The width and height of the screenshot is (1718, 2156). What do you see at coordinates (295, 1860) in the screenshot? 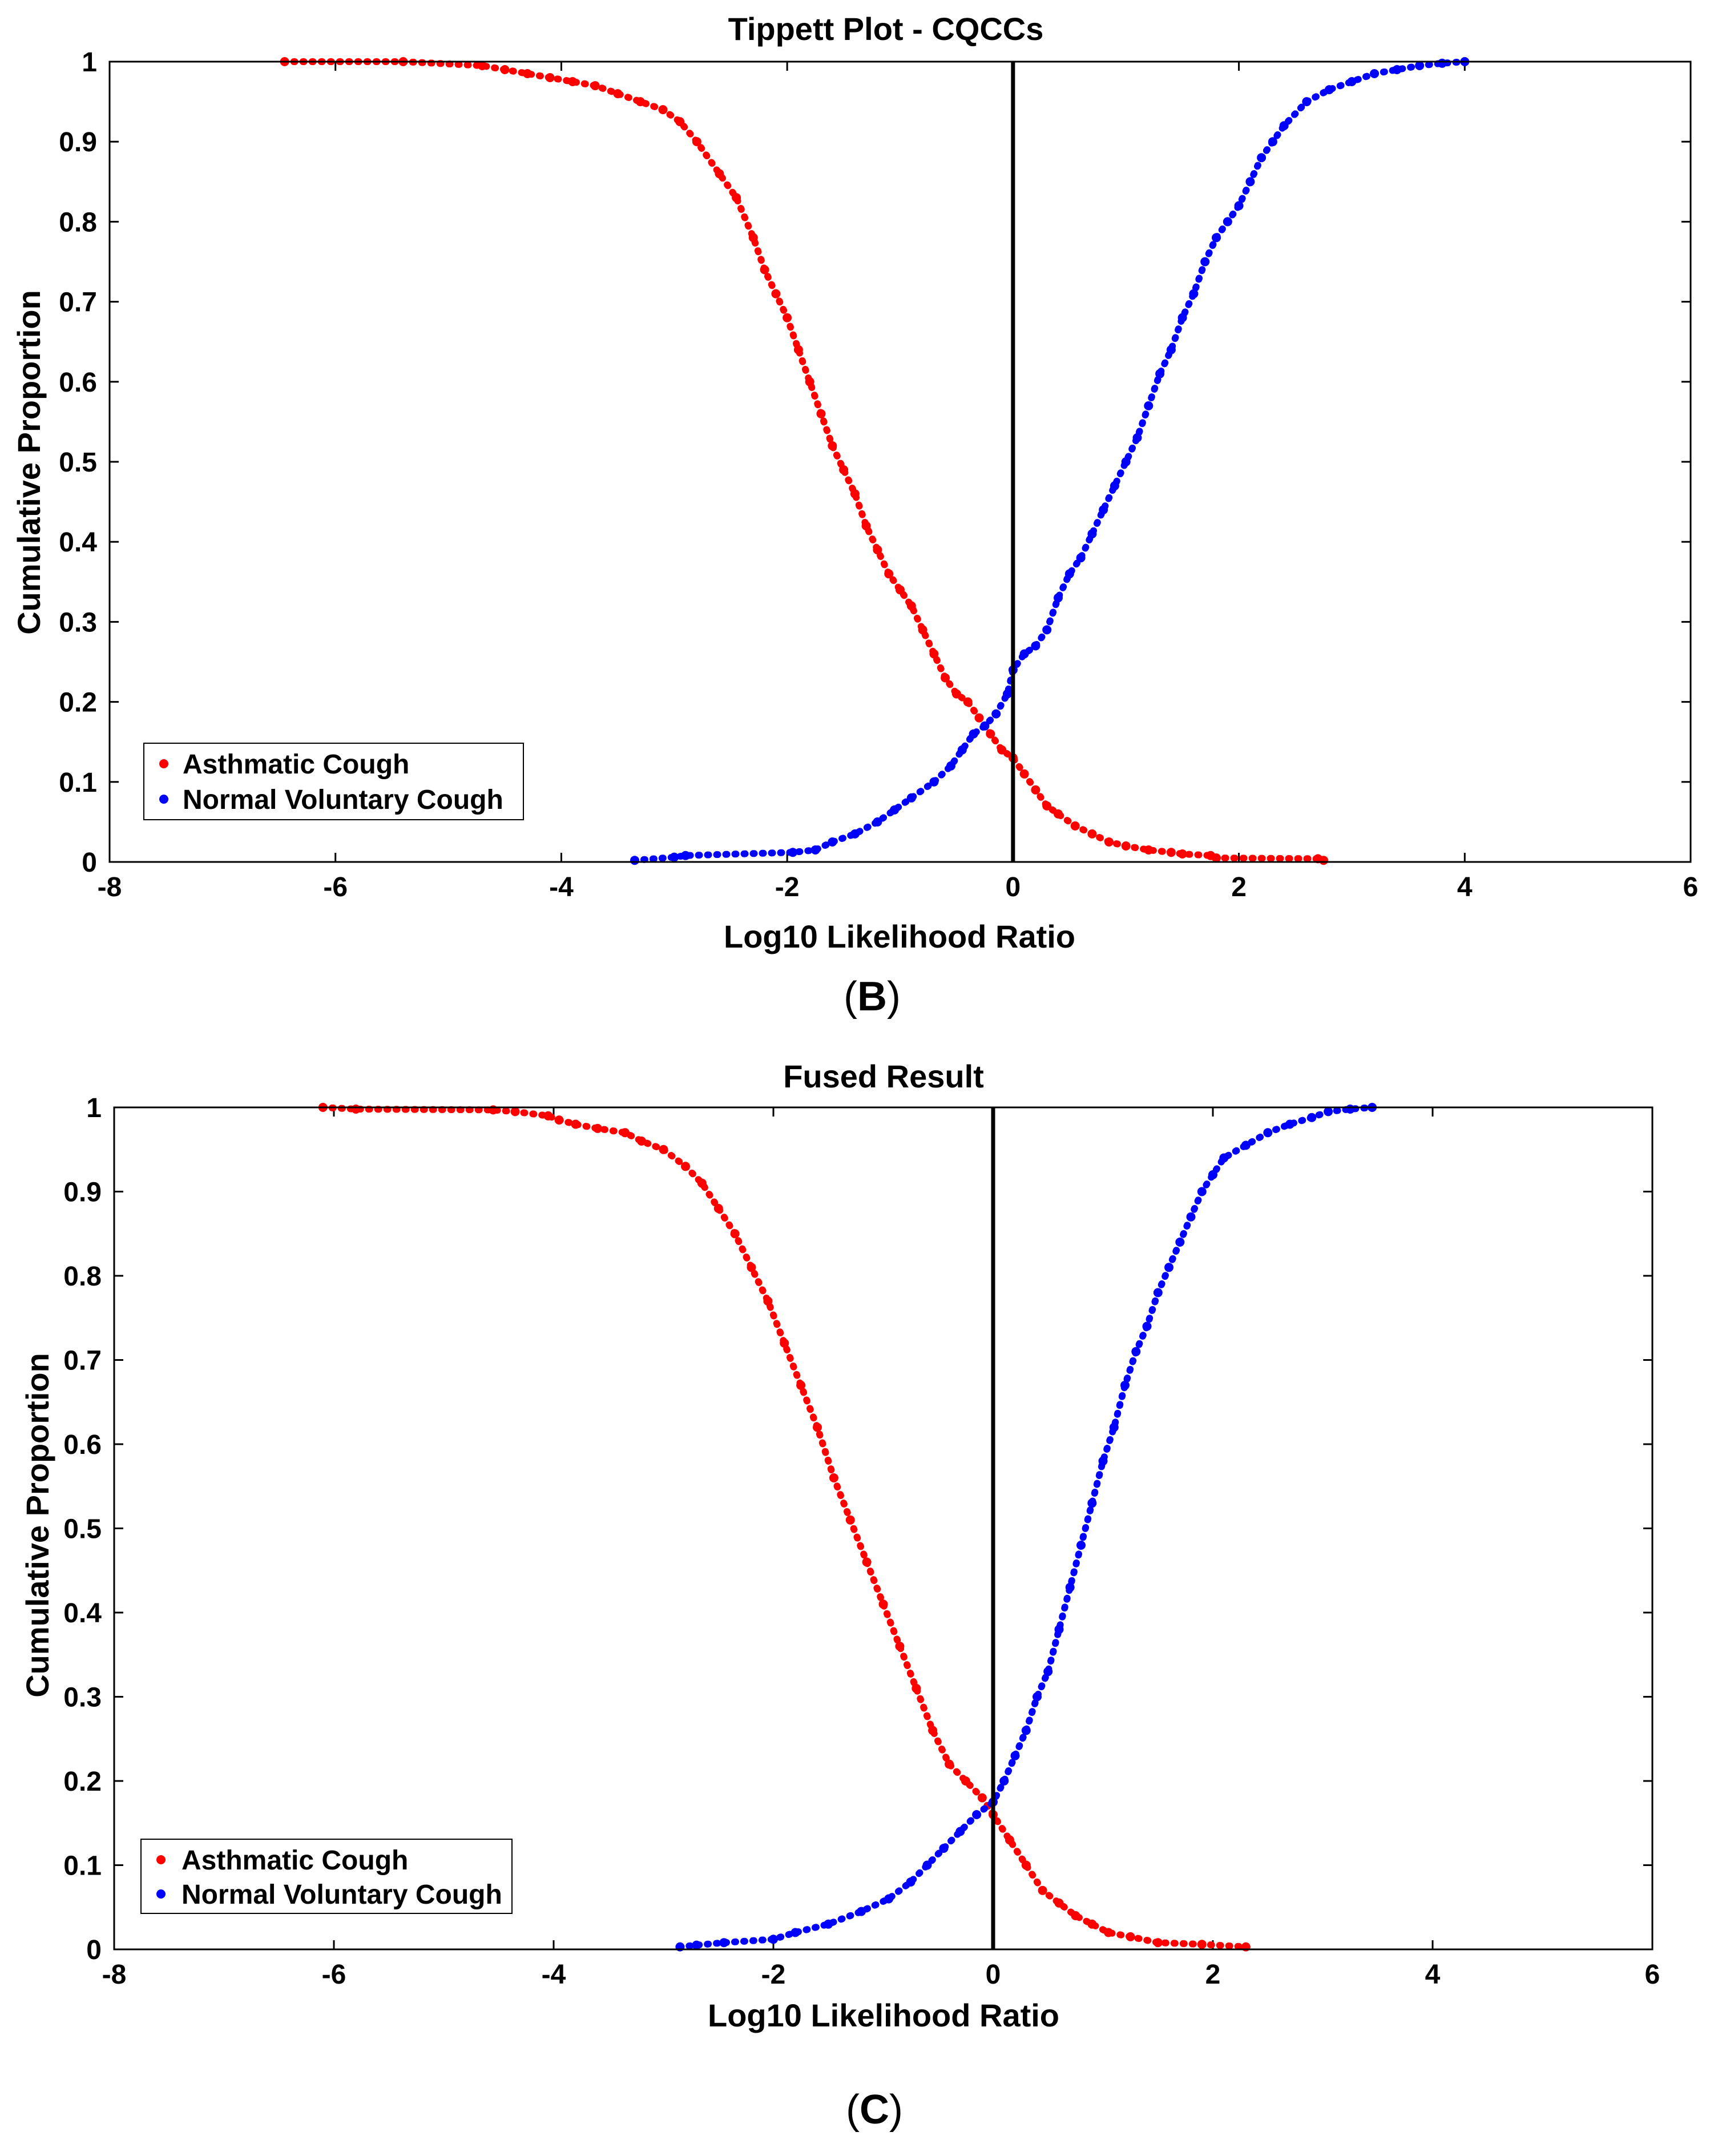
I see `legend-label-asthmatic: Asthmatic Cough` at bounding box center [295, 1860].